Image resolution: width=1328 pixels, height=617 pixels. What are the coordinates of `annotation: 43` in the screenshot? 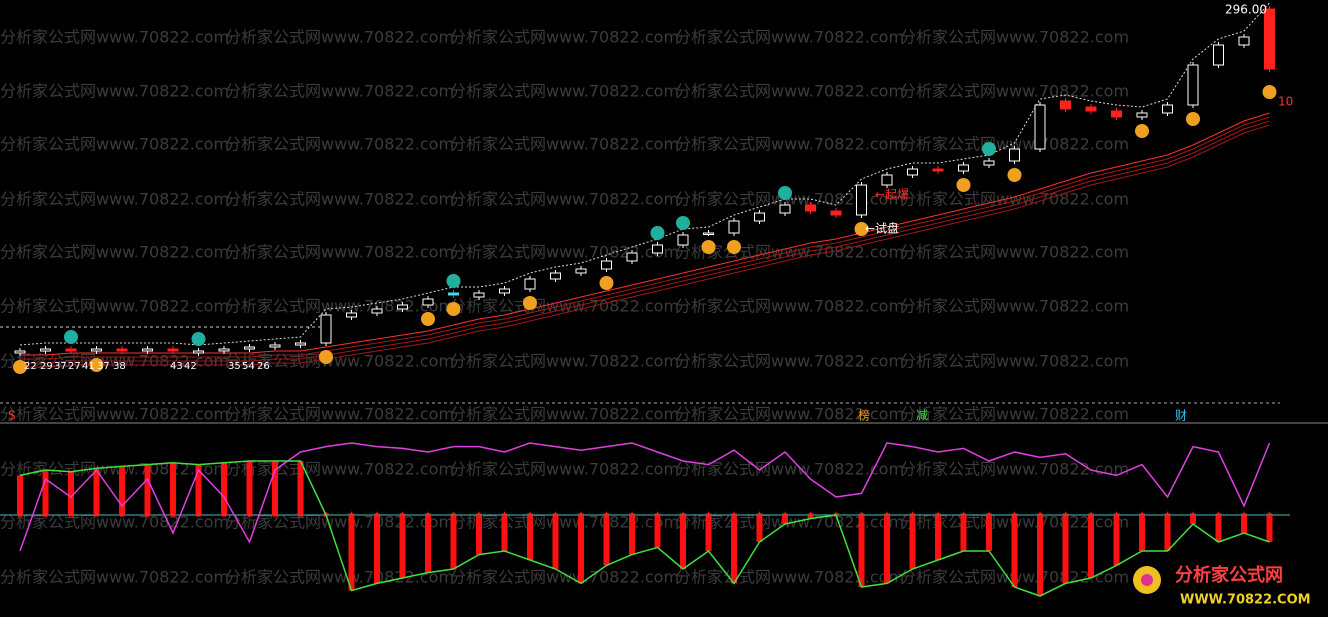 It's located at (176, 366).